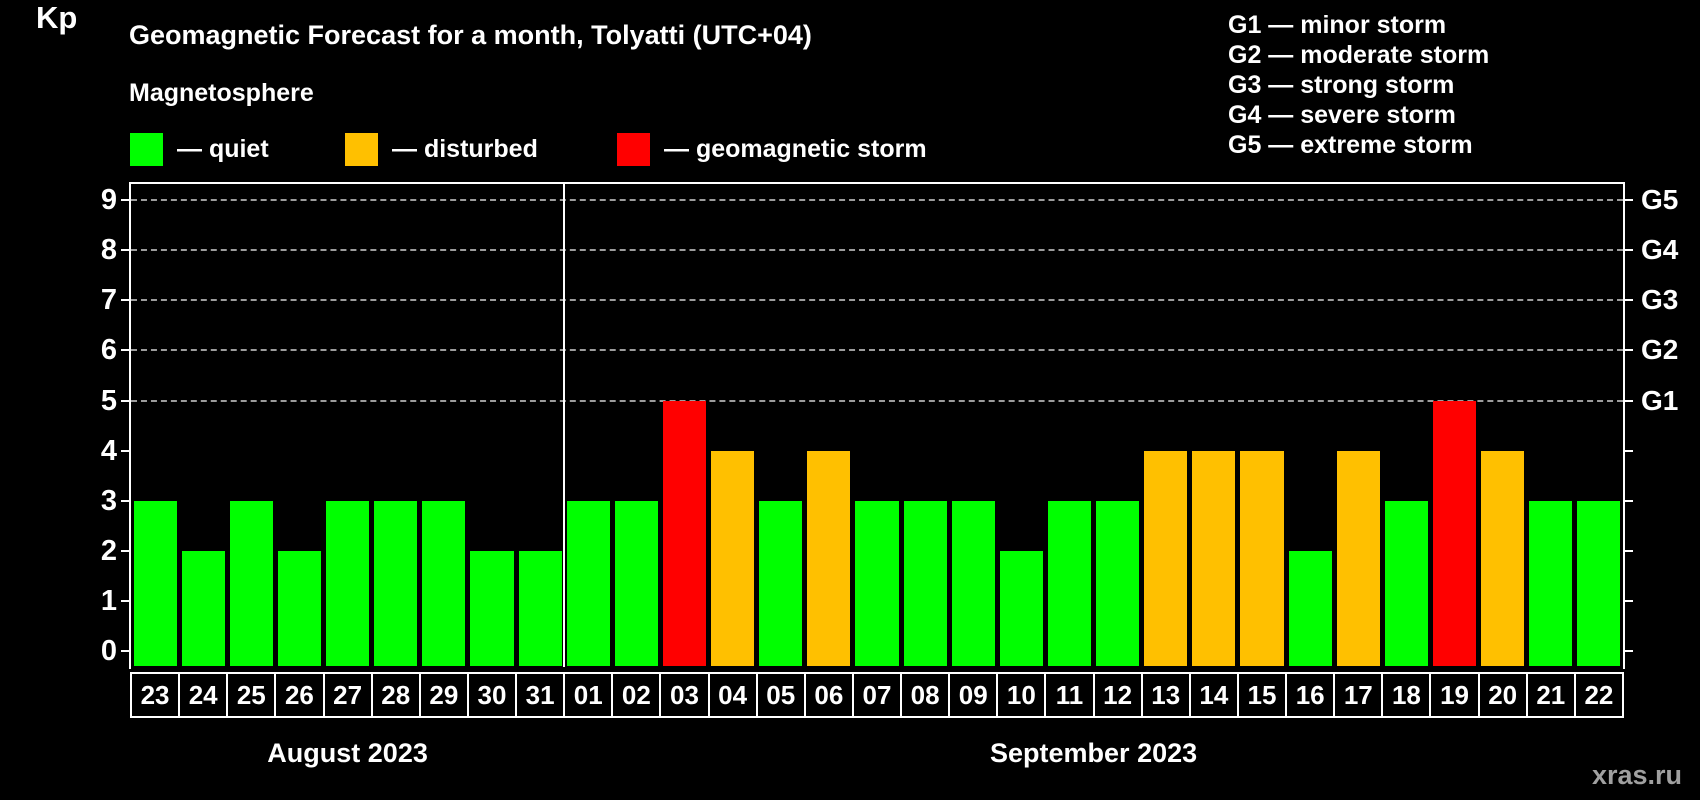 The width and height of the screenshot is (1700, 800). I want to click on y-axis-label-8-text: 8, so click(108, 250).